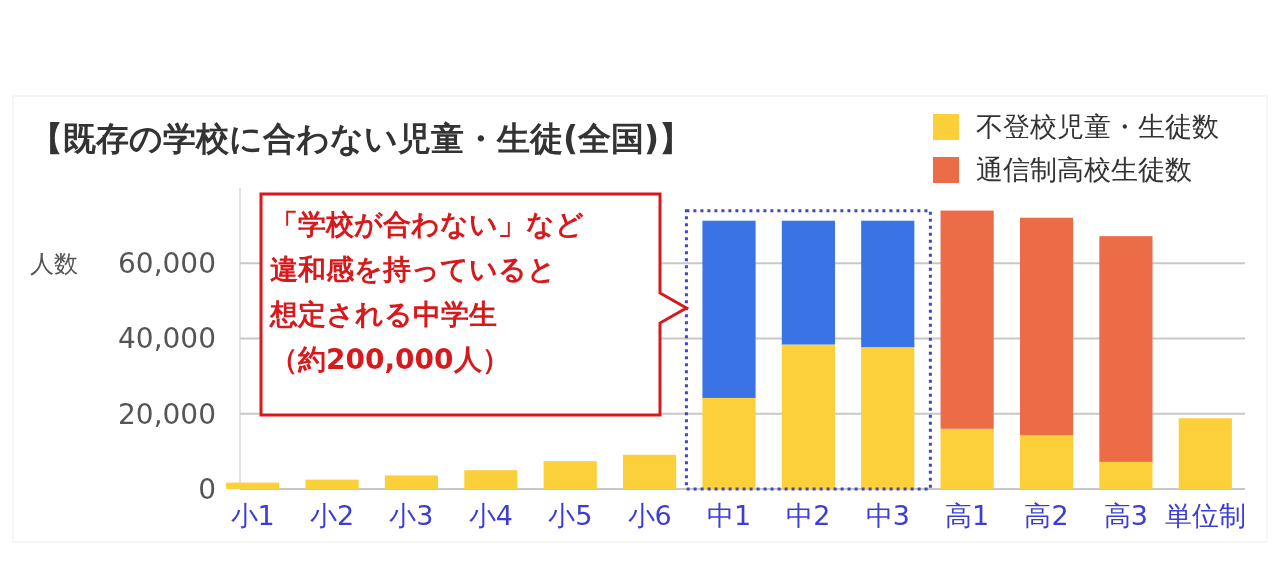 This screenshot has height=568, width=1280. Describe the element at coordinates (54, 263) in the screenshot. I see `y-axis-title: 人数` at that location.